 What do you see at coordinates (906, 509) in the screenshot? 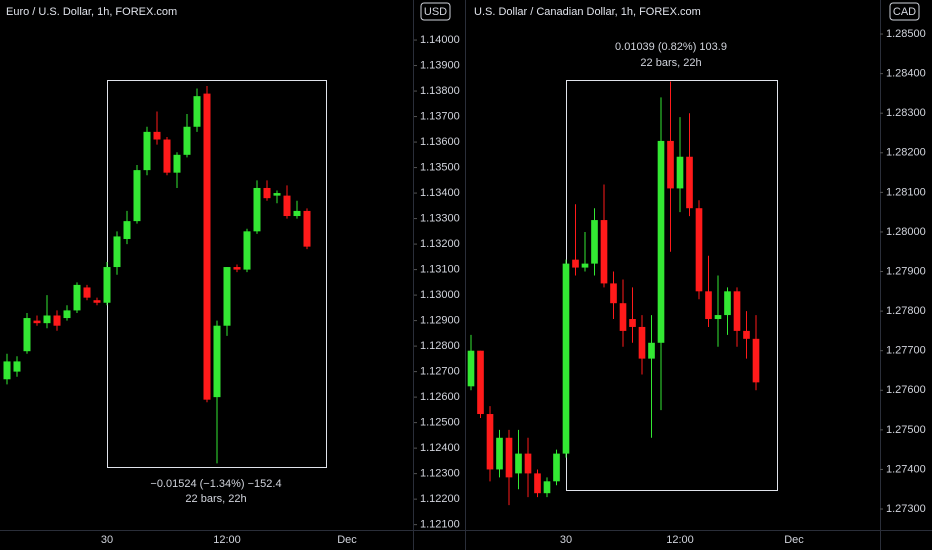
I see `y-tick-label: 1.27300` at bounding box center [906, 509].